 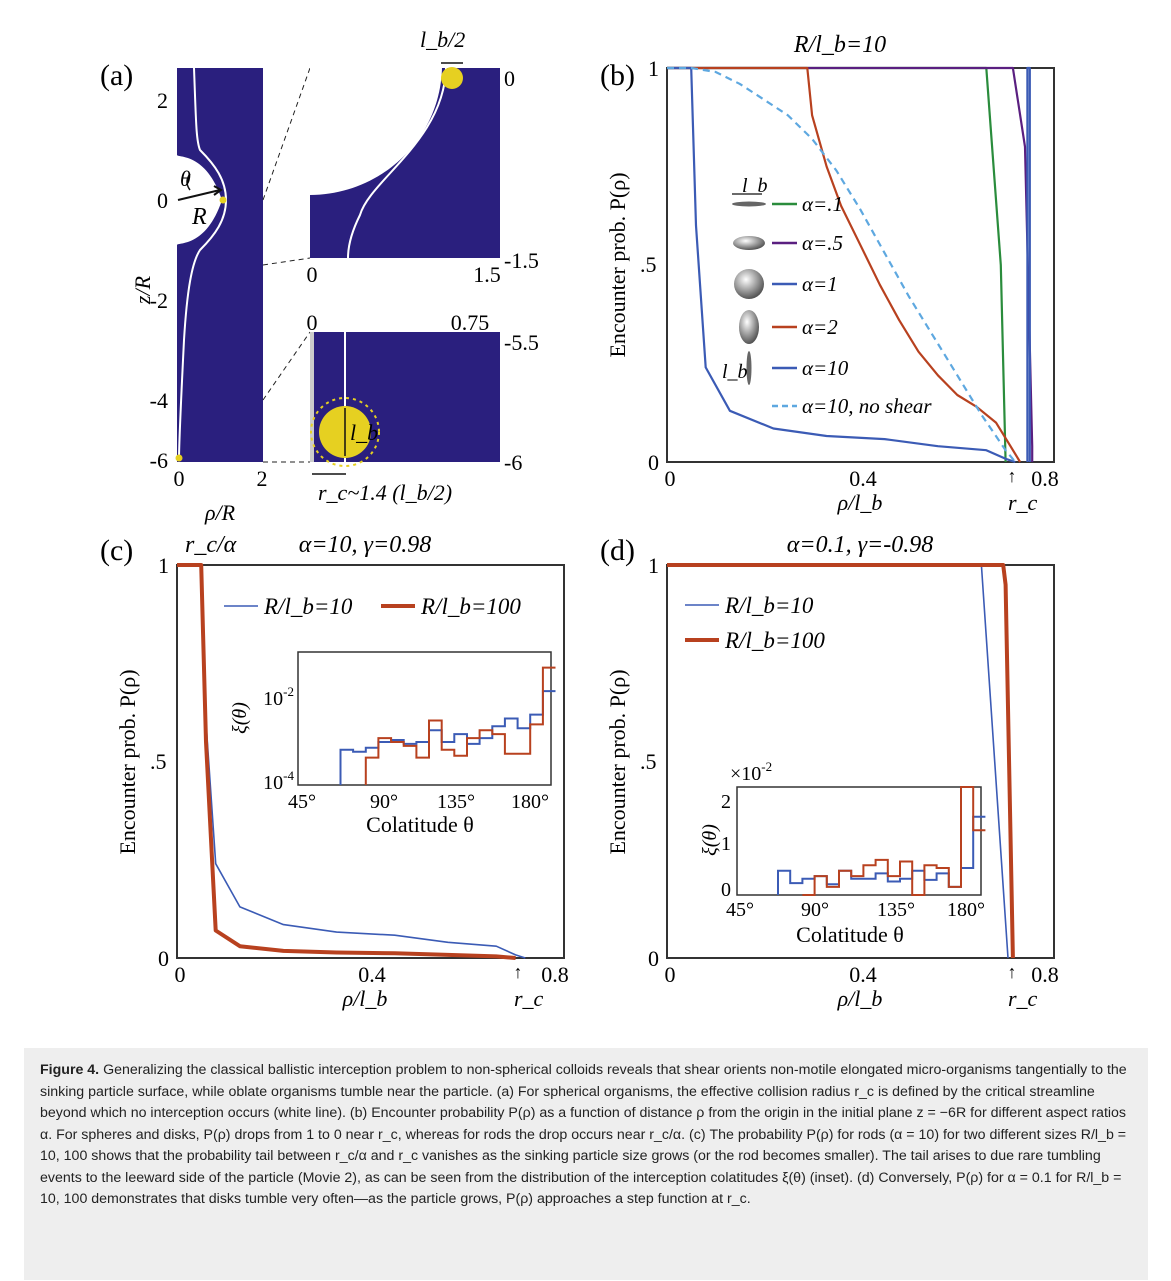 What do you see at coordinates (376, 131) in the screenshot?
I see `particle-arc` at bounding box center [376, 131].